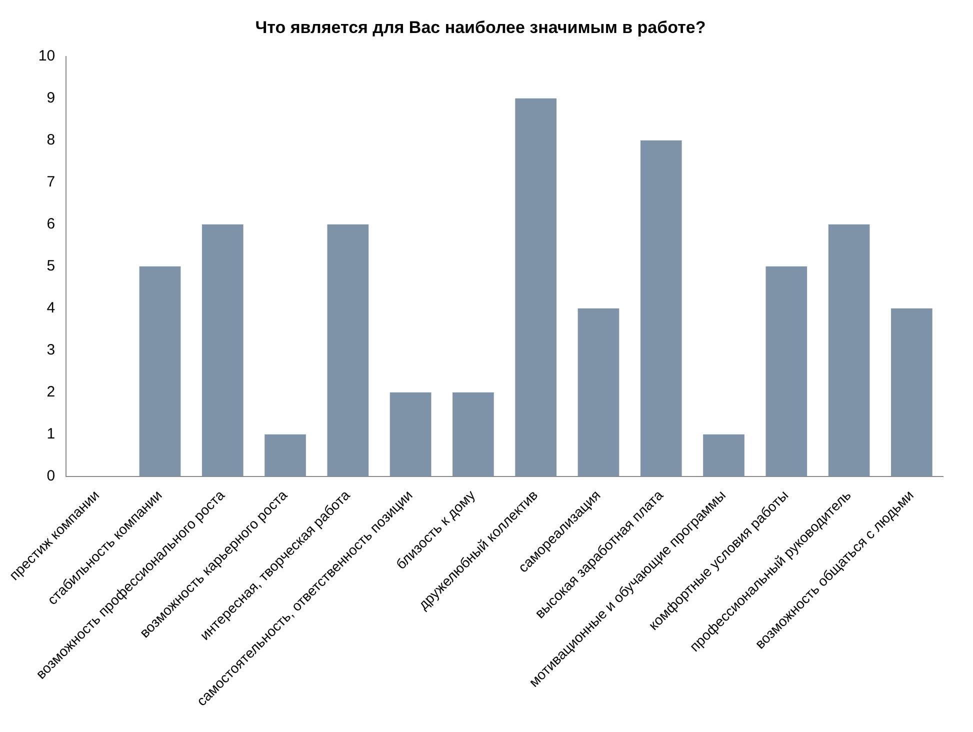 This screenshot has width=973, height=732. Describe the element at coordinates (51, 476) in the screenshot. I see `y-tick-label: 0` at that location.